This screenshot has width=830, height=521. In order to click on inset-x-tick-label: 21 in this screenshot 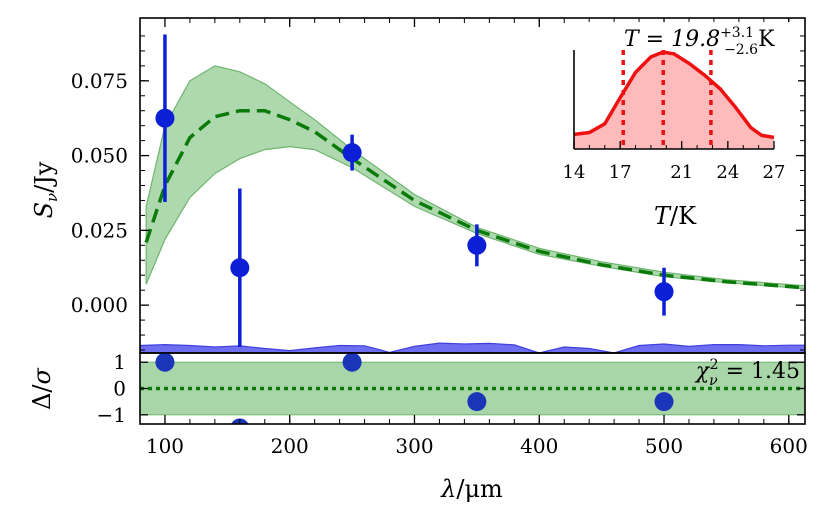, I will do `click(681, 172)`.